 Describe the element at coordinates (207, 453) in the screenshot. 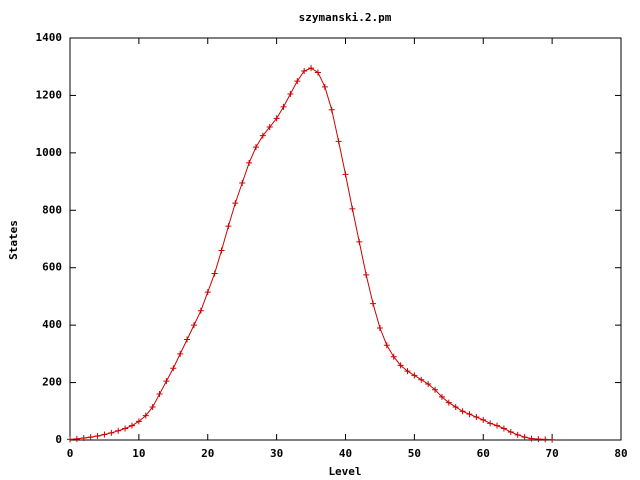

I see `x-tick-label: 20` at that location.